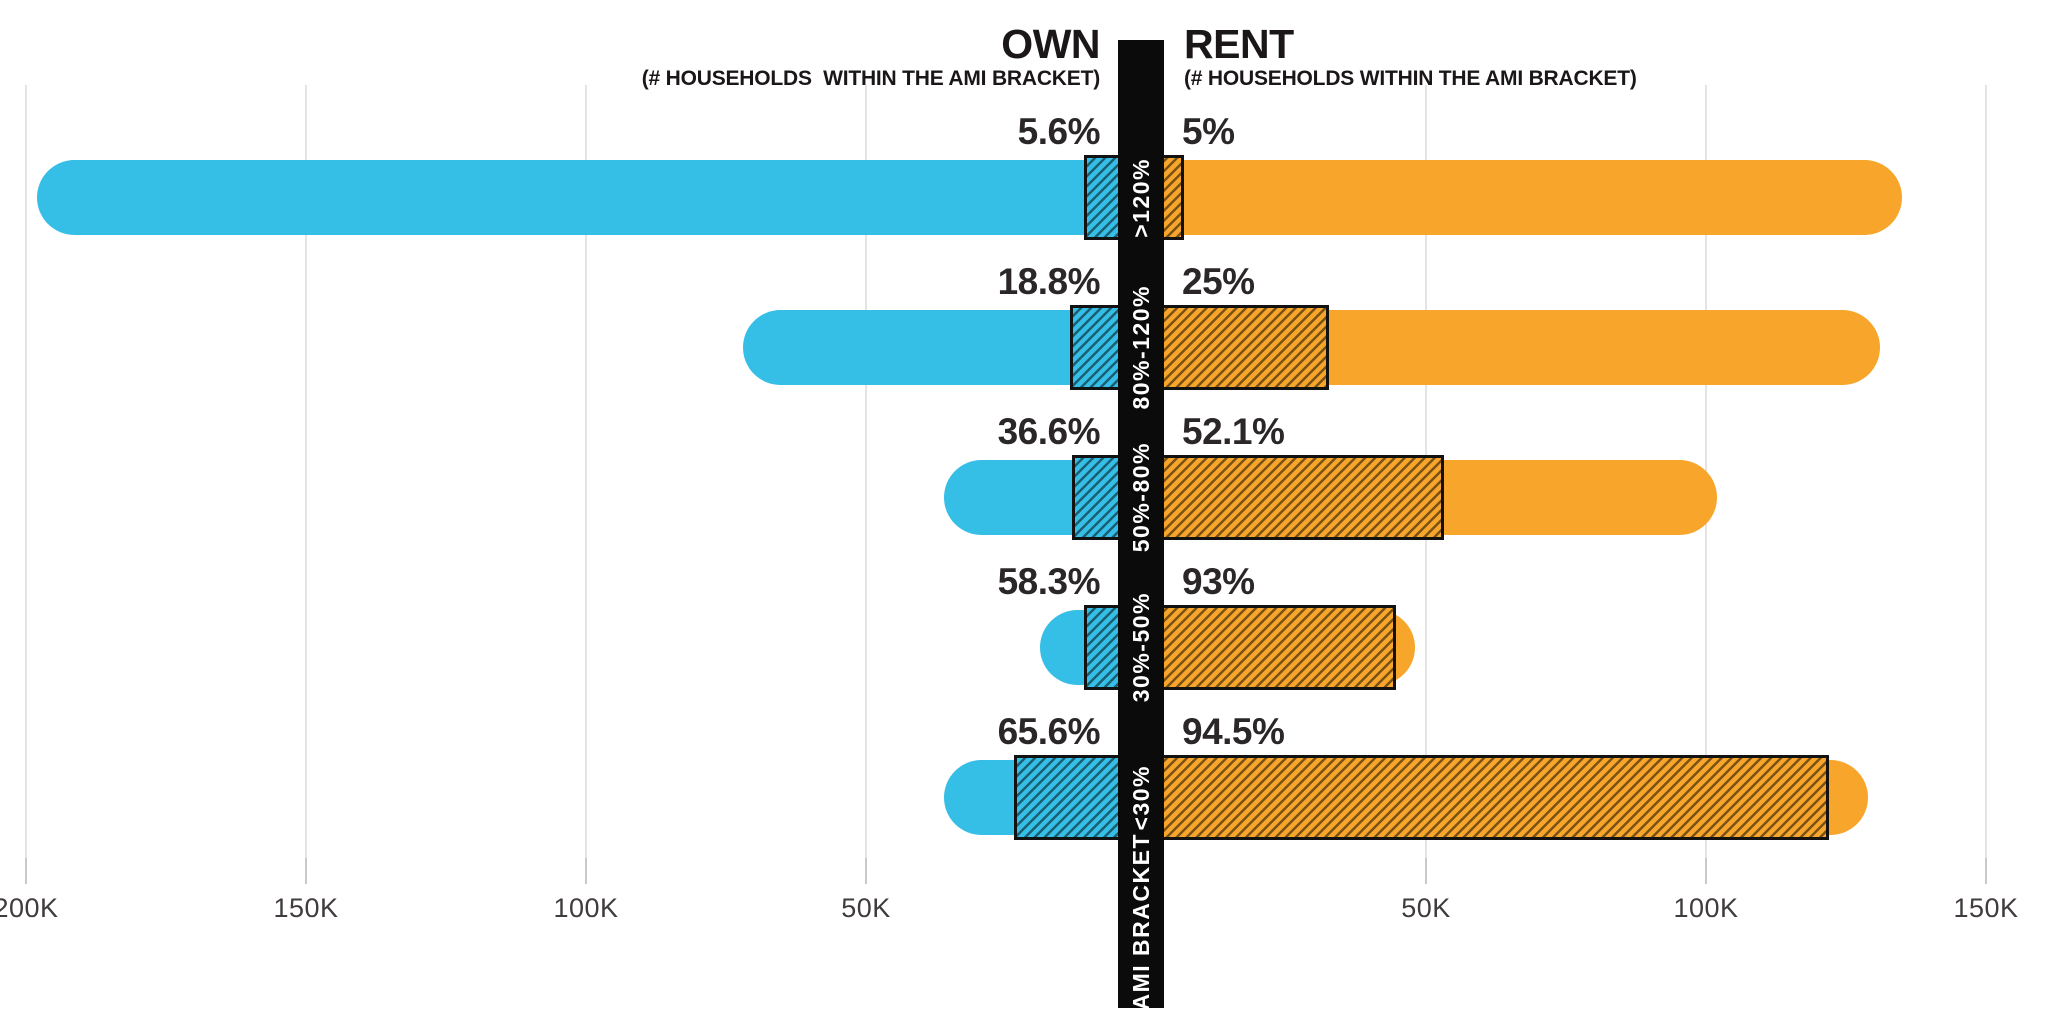 This screenshot has height=1036, width=2065. I want to click on bracket-cell: 80%-120%, so click(1141, 347).